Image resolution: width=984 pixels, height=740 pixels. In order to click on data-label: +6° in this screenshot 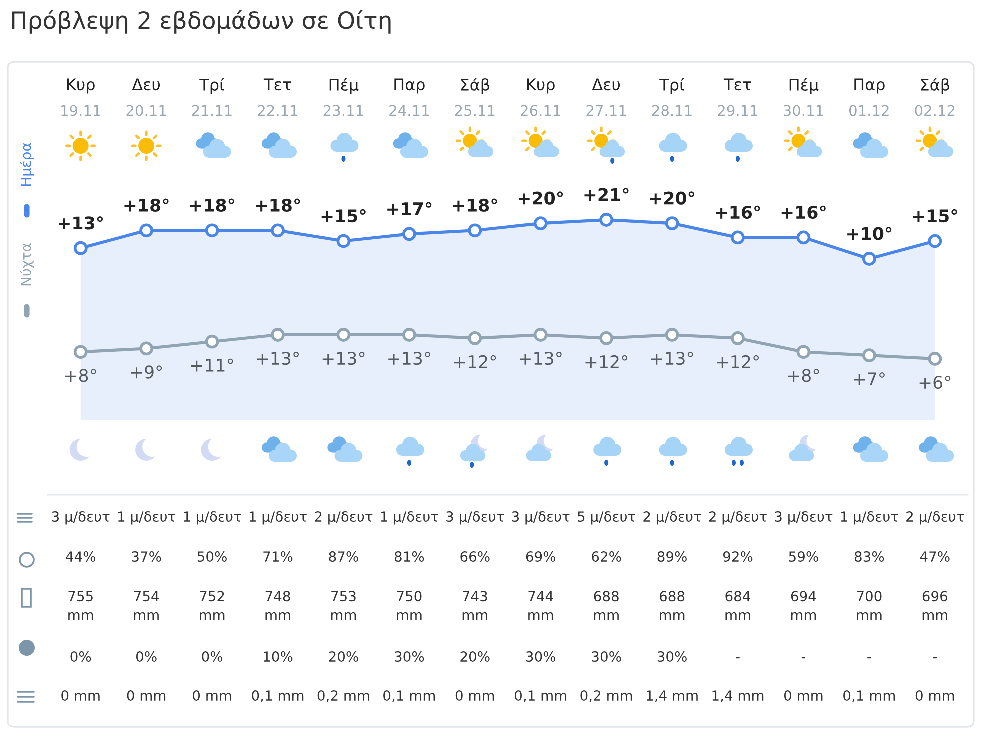, I will do `click(935, 383)`.